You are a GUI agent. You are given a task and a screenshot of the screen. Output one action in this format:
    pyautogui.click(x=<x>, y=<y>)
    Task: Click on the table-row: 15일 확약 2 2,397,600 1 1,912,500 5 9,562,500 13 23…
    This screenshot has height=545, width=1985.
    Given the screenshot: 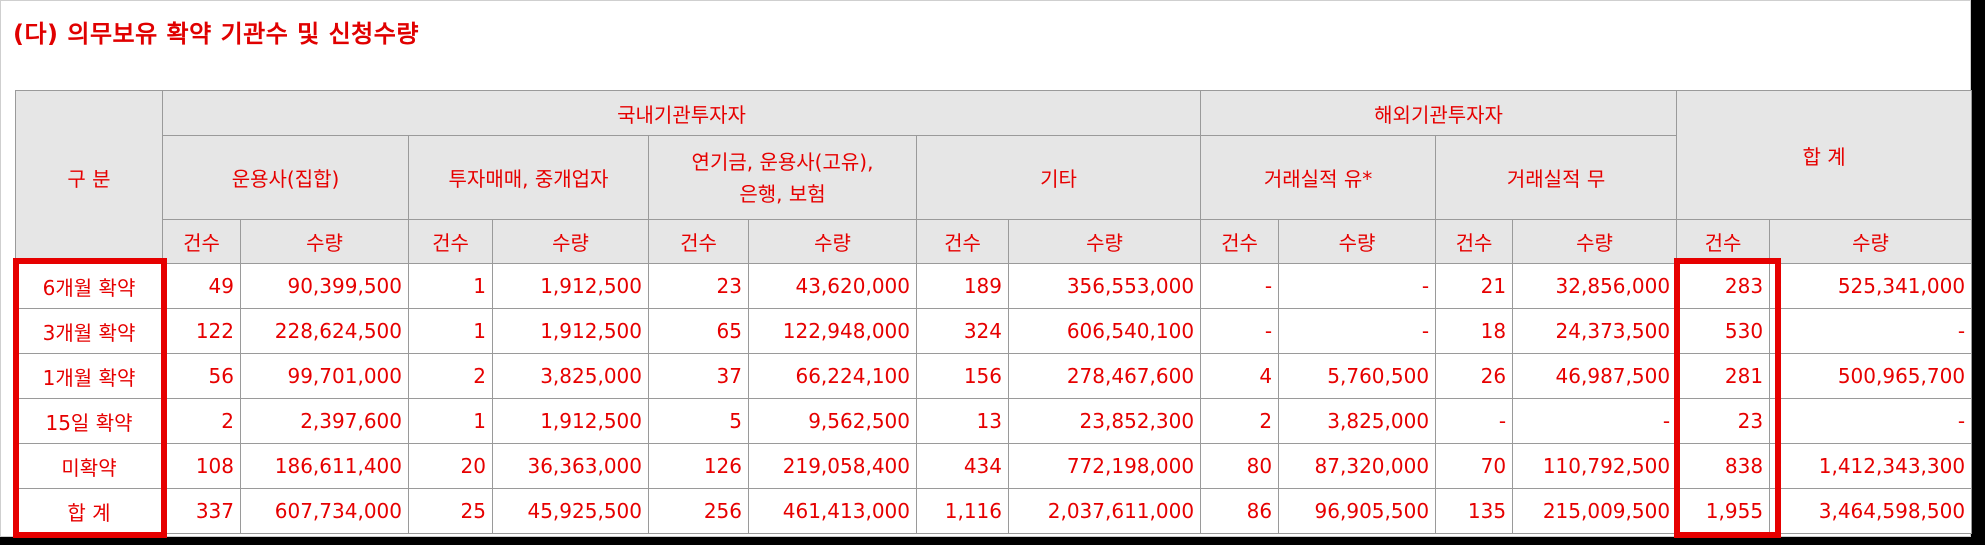 What is the action you would take?
    pyautogui.click(x=994, y=421)
    